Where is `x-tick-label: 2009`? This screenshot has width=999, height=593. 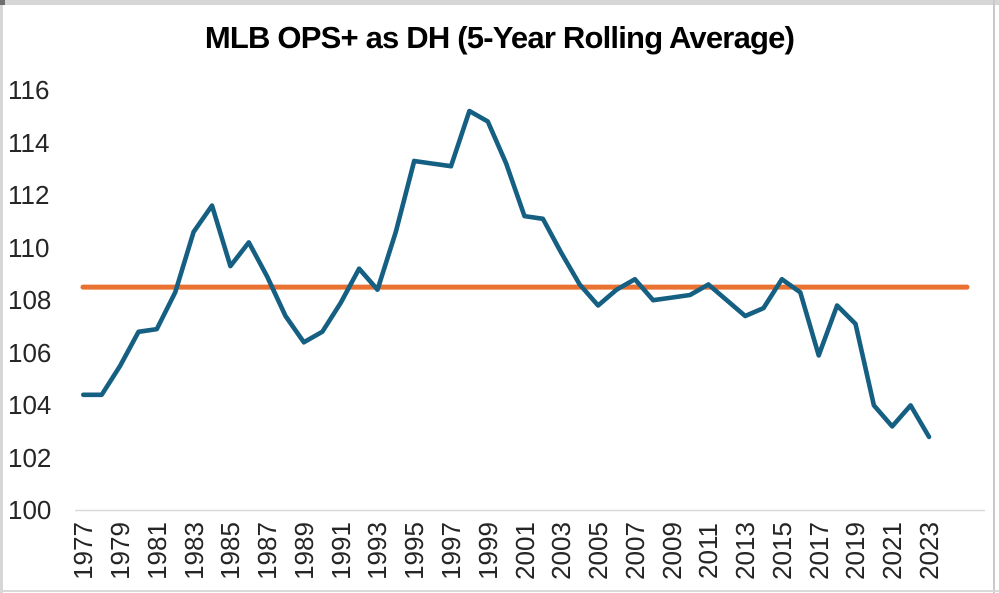
x-tick-label: 2009 is located at coordinates (671, 551).